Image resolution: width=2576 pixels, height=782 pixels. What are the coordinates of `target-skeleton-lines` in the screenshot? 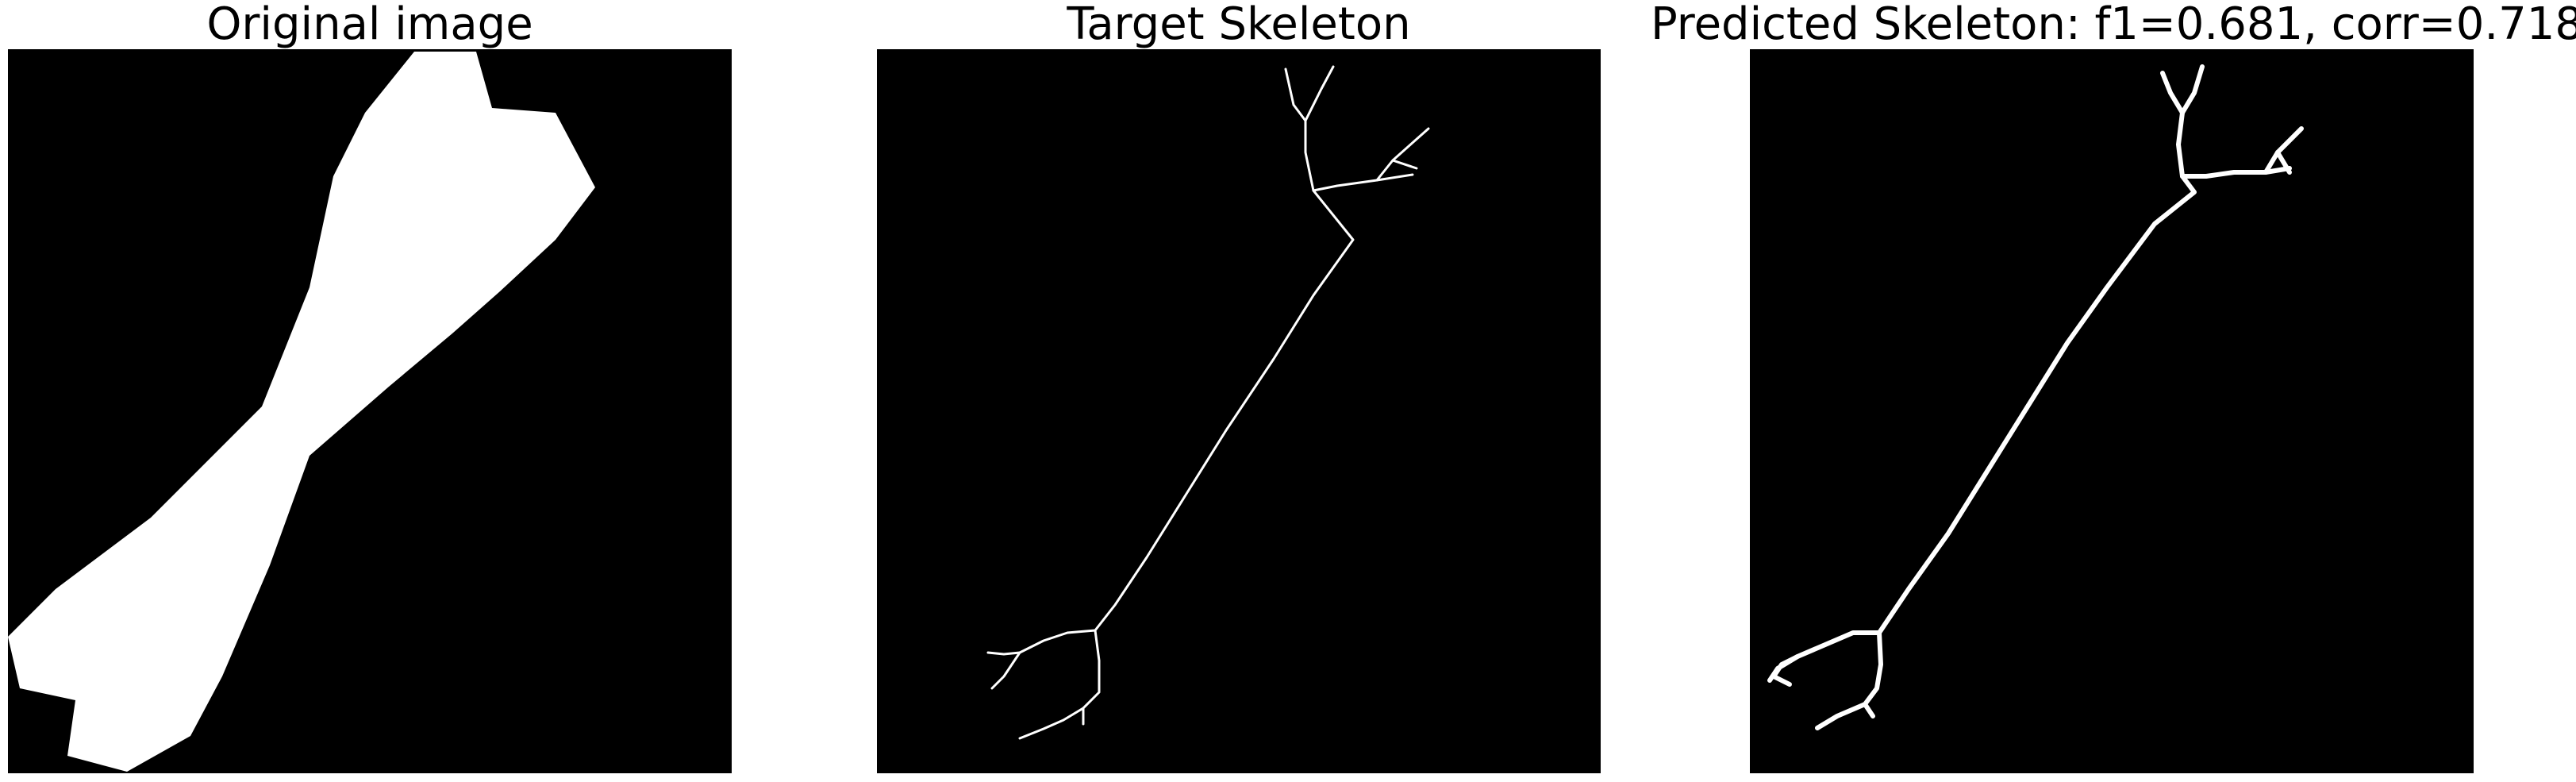 It's located at (1208, 402).